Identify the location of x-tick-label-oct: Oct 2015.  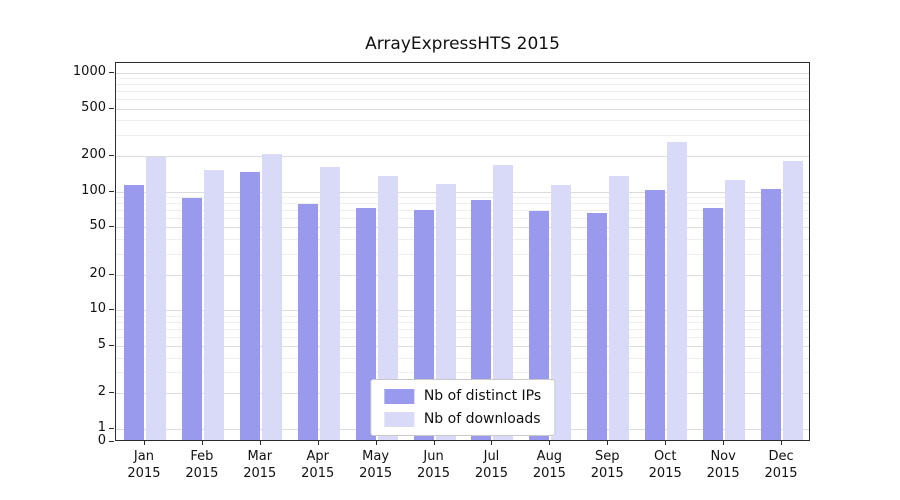
(665, 465).